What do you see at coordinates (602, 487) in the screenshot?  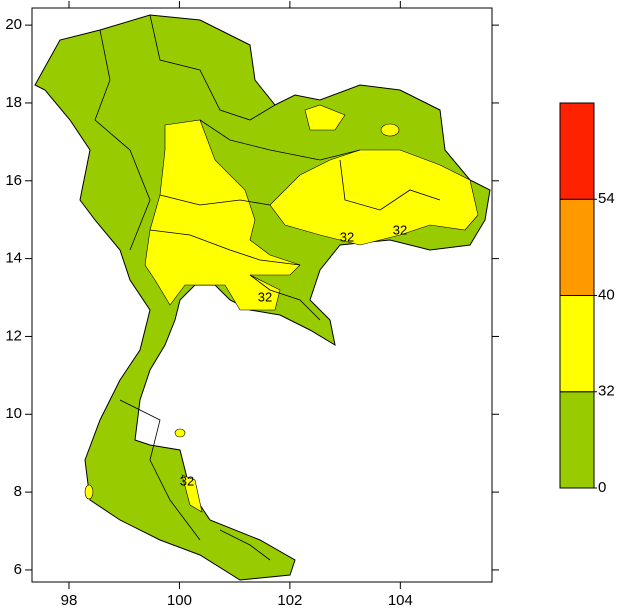 I see `colorbar-label: 0` at bounding box center [602, 487].